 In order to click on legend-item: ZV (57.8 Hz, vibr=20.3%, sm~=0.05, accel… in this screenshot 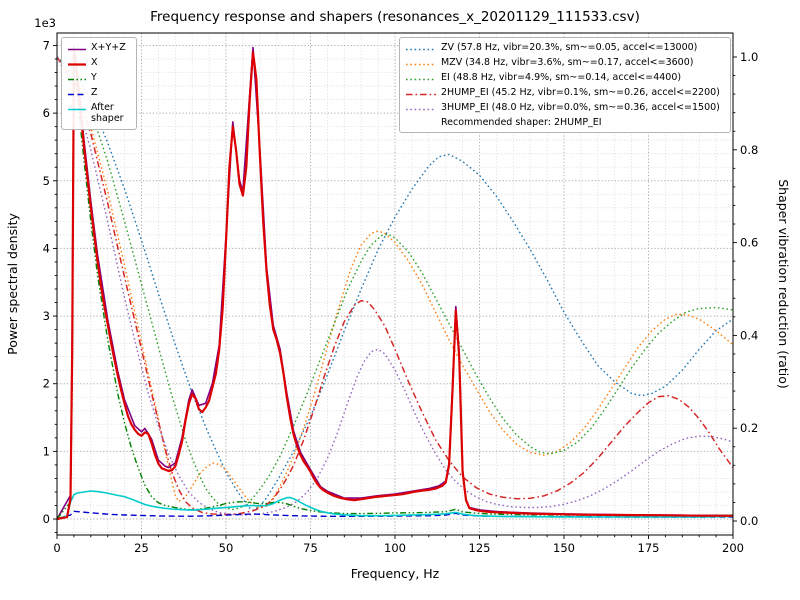, I will do `click(565, 48)`.